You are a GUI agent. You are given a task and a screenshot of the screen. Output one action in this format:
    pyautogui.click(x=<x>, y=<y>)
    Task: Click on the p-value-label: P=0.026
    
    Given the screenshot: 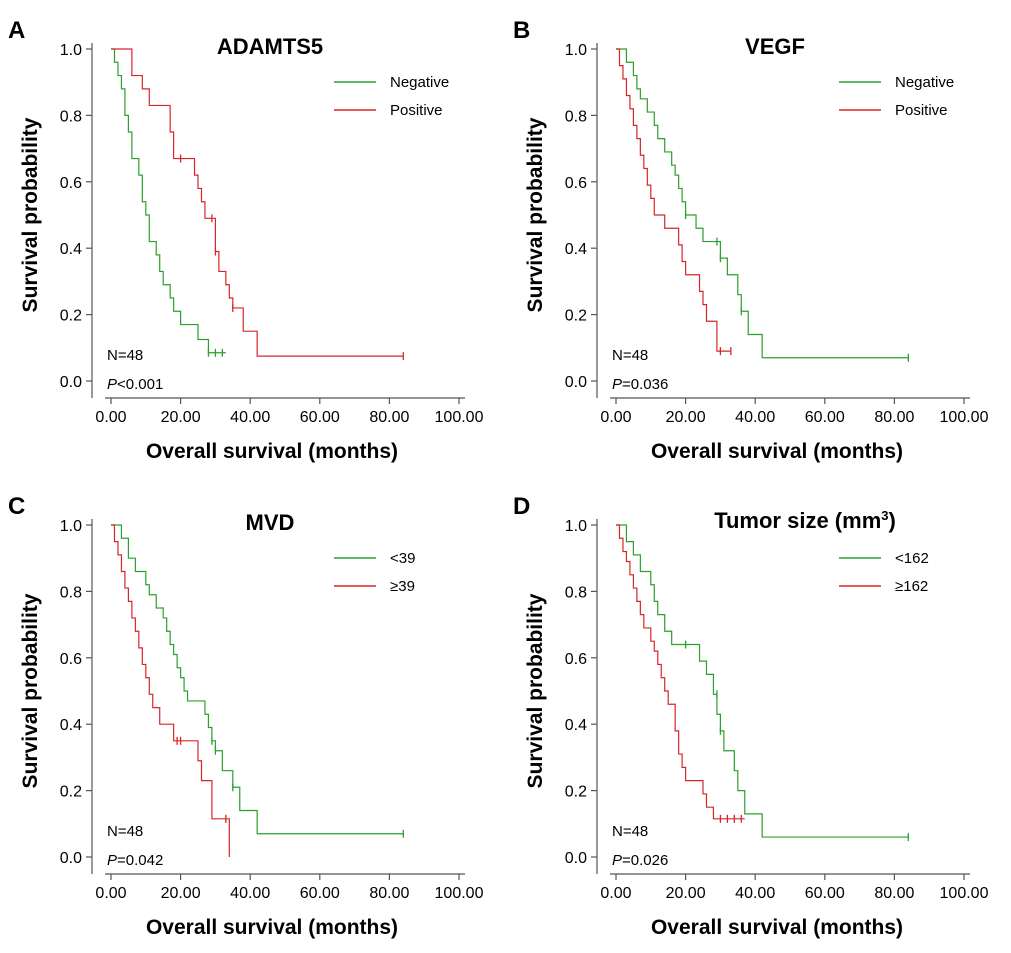 What is the action you would take?
    pyautogui.click(x=640, y=860)
    